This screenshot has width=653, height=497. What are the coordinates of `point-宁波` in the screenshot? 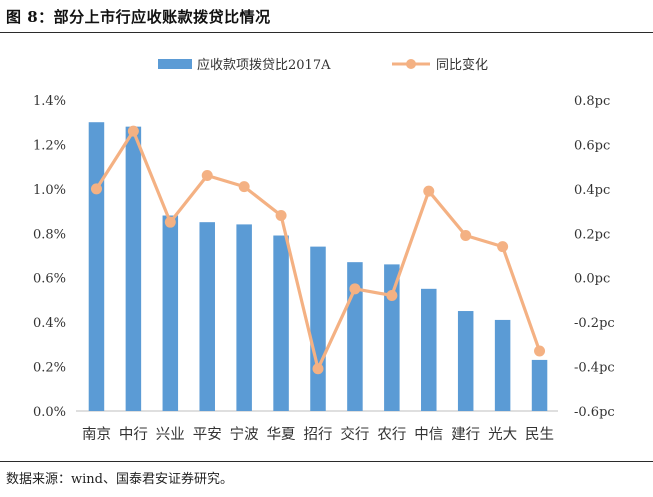 It's located at (244, 187).